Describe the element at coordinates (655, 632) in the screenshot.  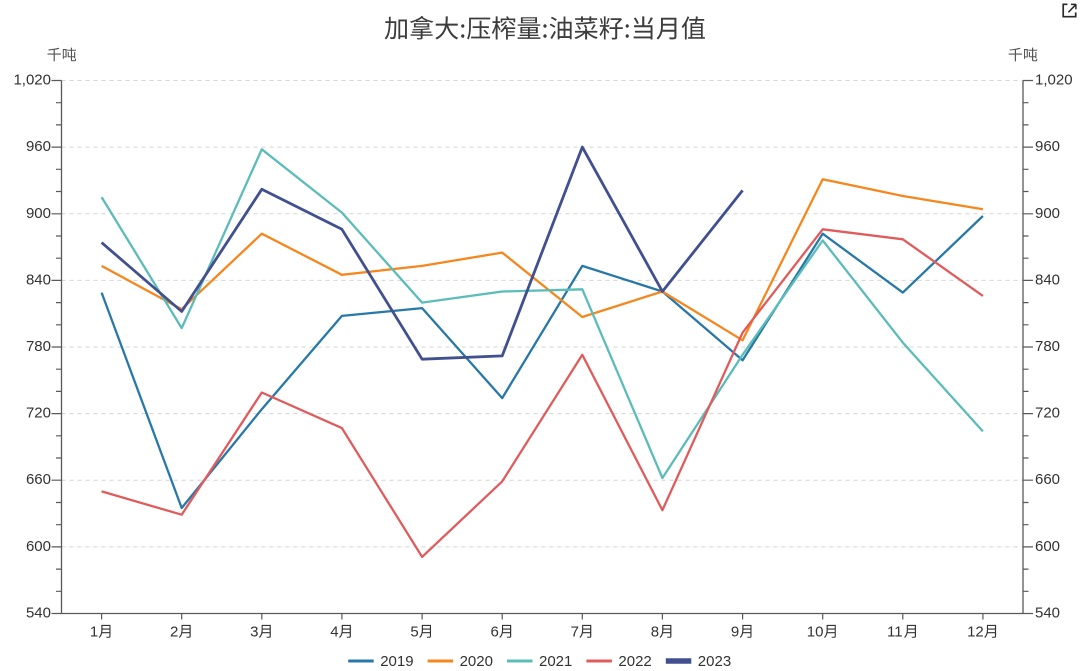
I see `svg-text: 8` at that location.